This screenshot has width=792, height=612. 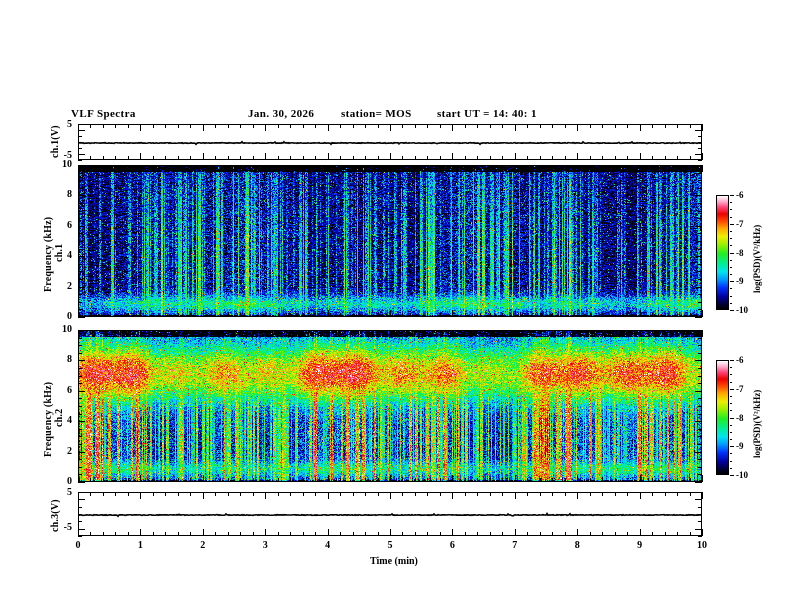 I want to click on ytick-label-ch2-spectrogram-6: 6, so click(x=69, y=390).